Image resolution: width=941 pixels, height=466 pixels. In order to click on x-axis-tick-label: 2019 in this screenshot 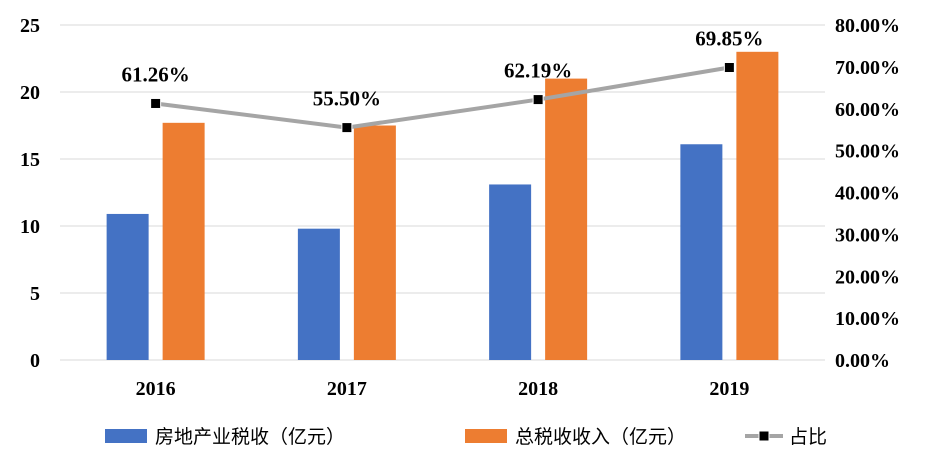, I will do `click(729, 389)`.